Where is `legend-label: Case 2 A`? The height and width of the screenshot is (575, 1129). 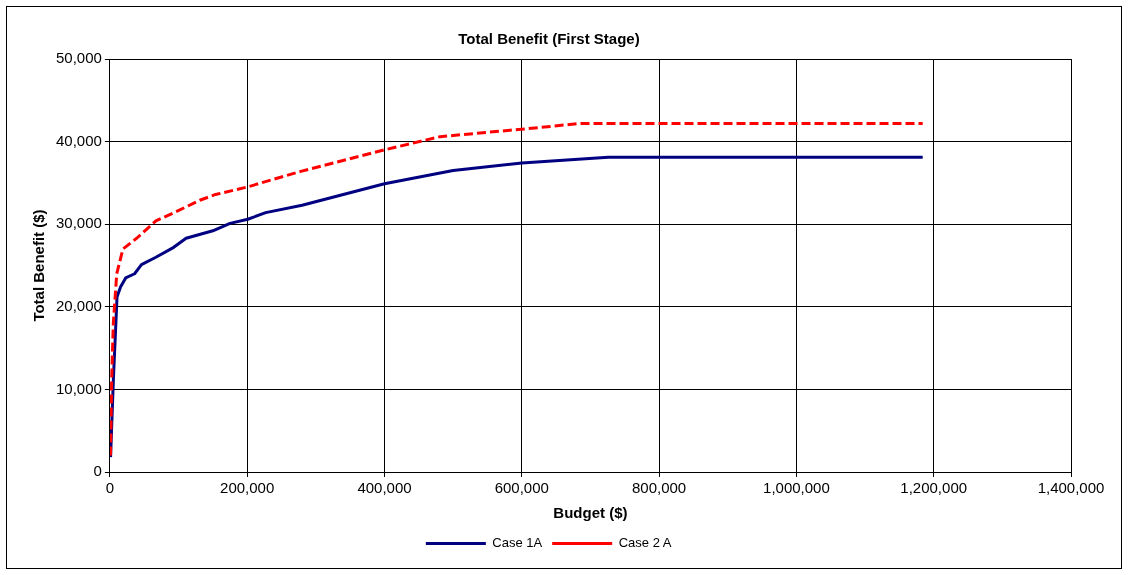
legend-label: Case 2 A is located at coordinates (645, 543).